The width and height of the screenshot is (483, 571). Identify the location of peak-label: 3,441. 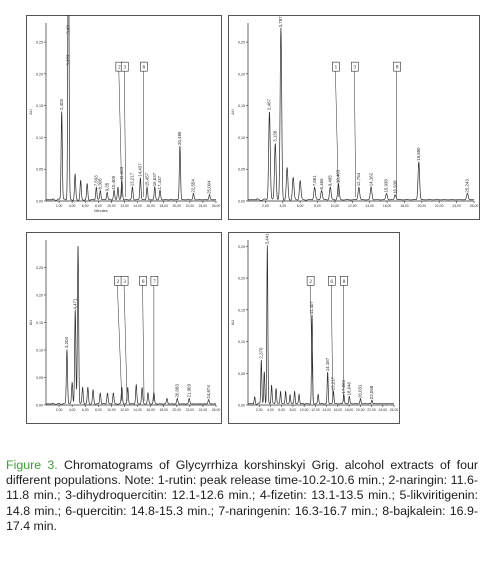
(267, 239).